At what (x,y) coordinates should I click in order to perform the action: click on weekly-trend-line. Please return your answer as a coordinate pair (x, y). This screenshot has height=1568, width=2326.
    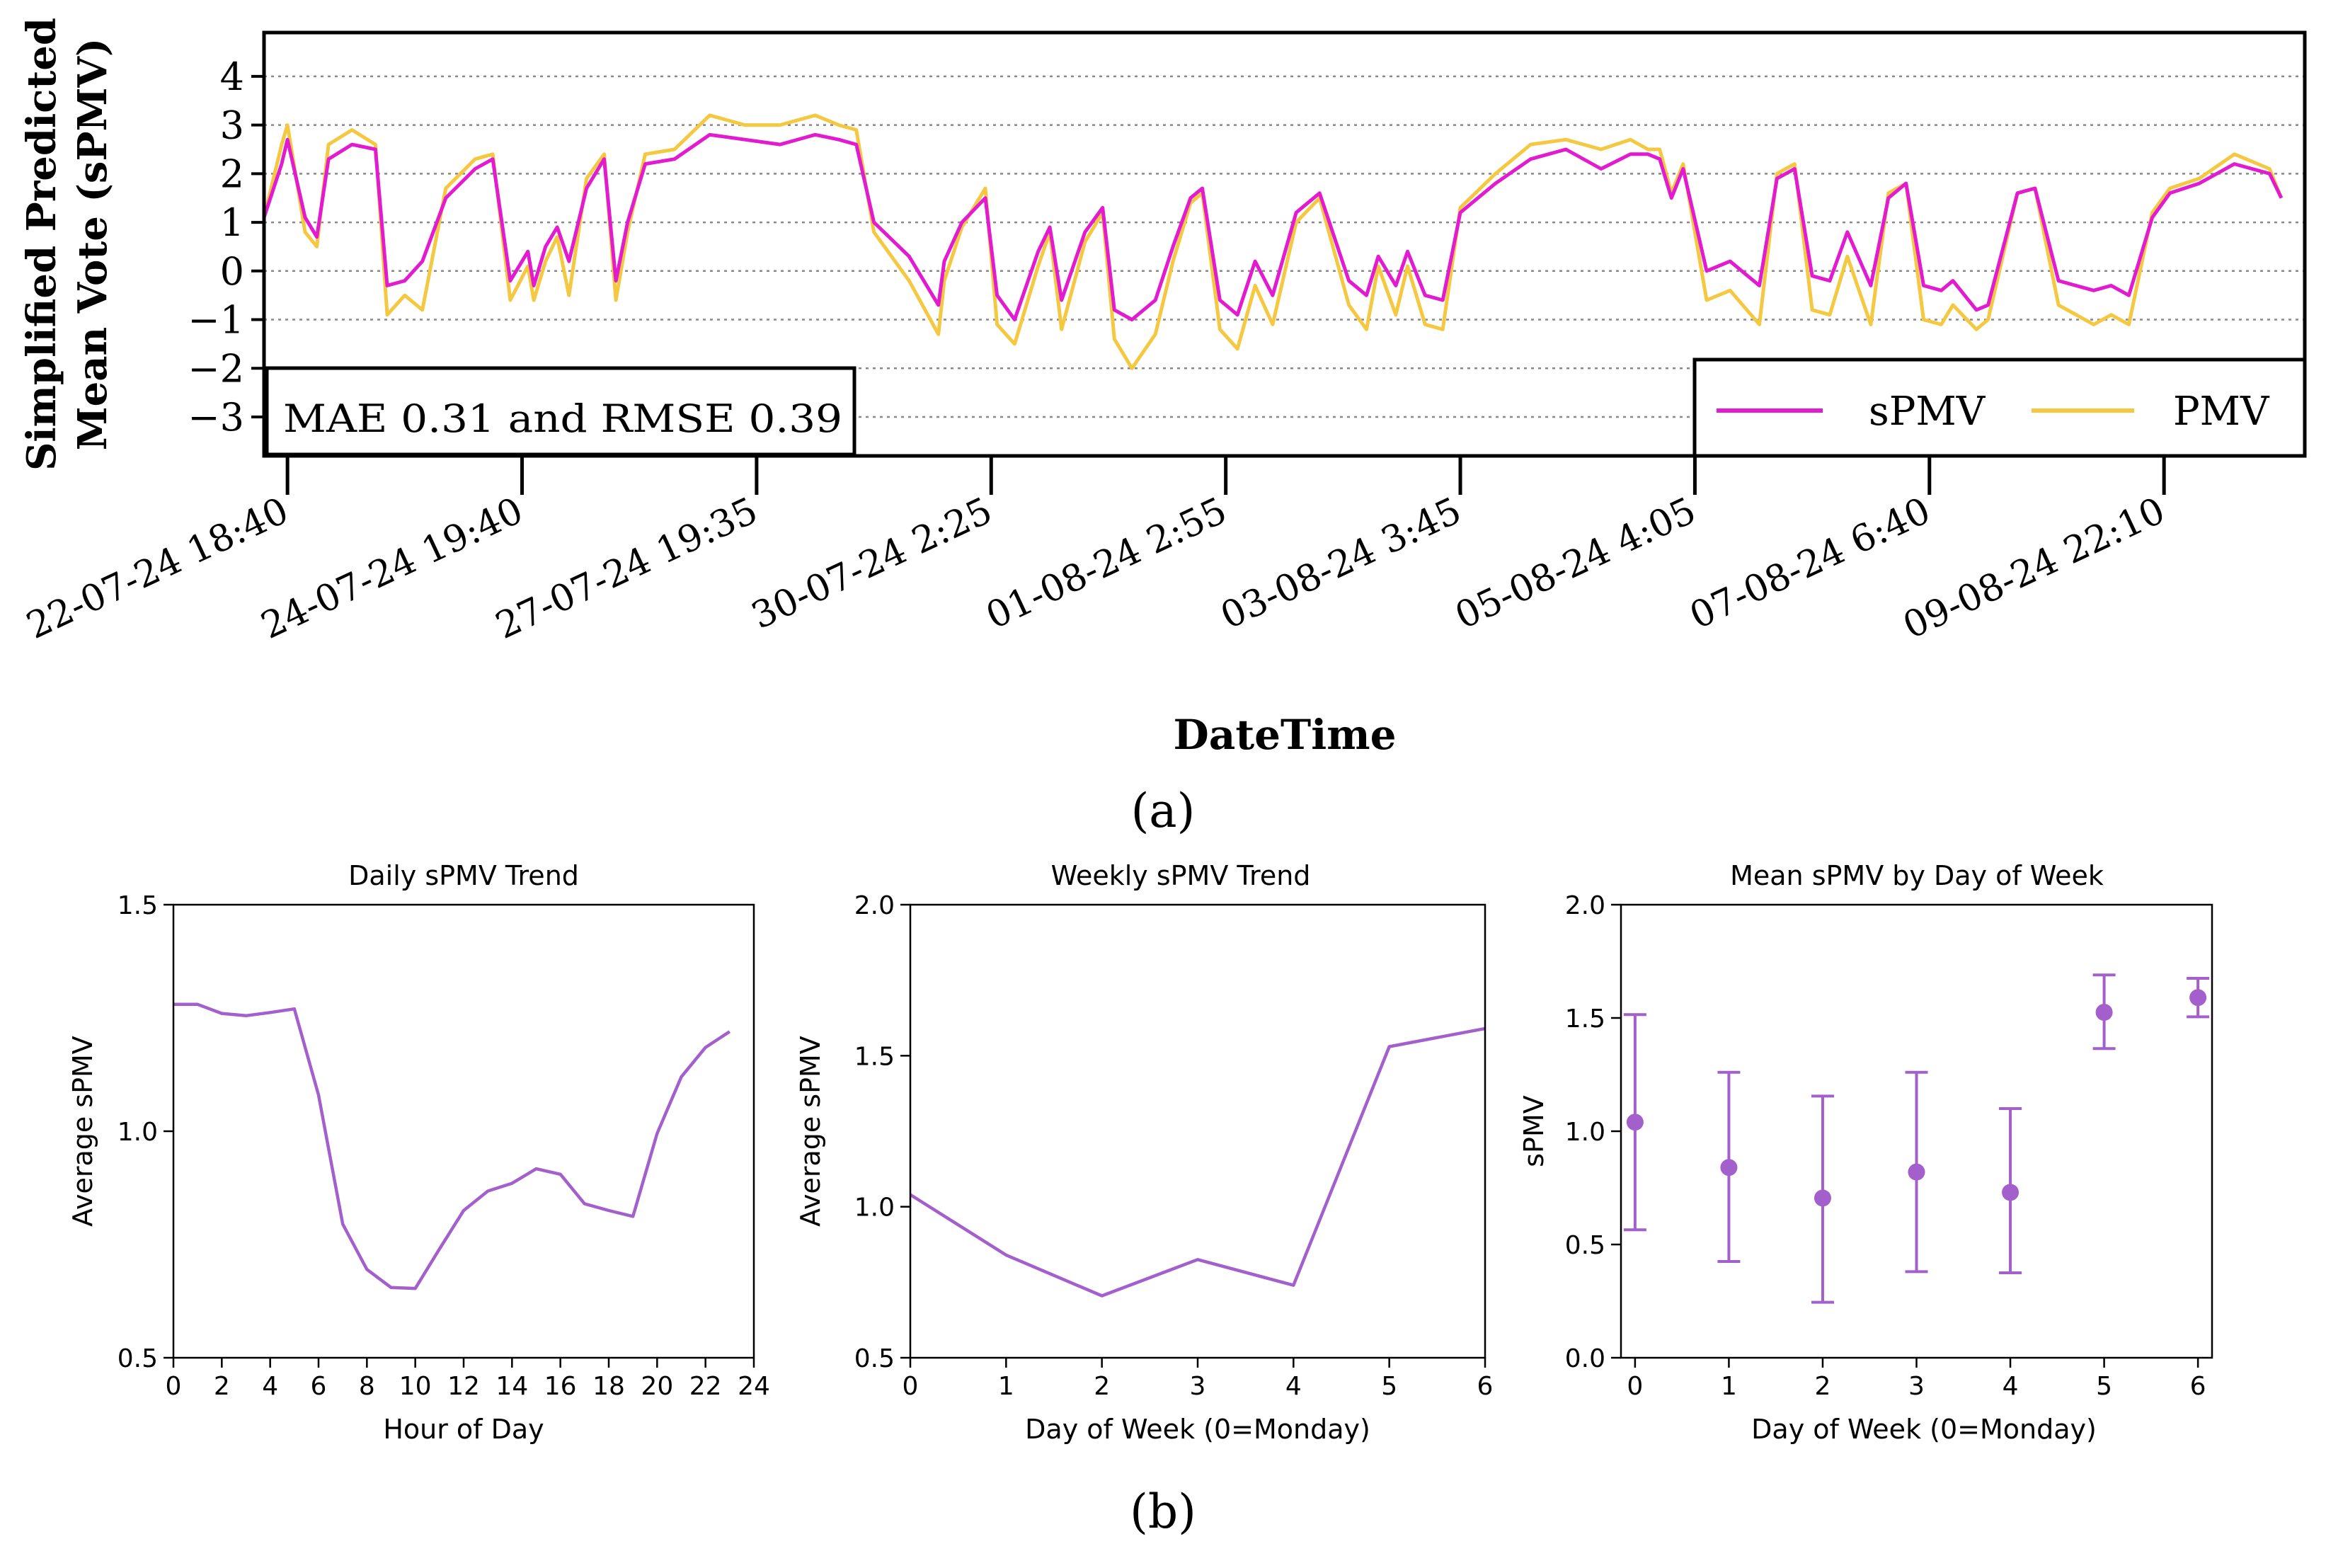
    Looking at the image, I should click on (1197, 1162).